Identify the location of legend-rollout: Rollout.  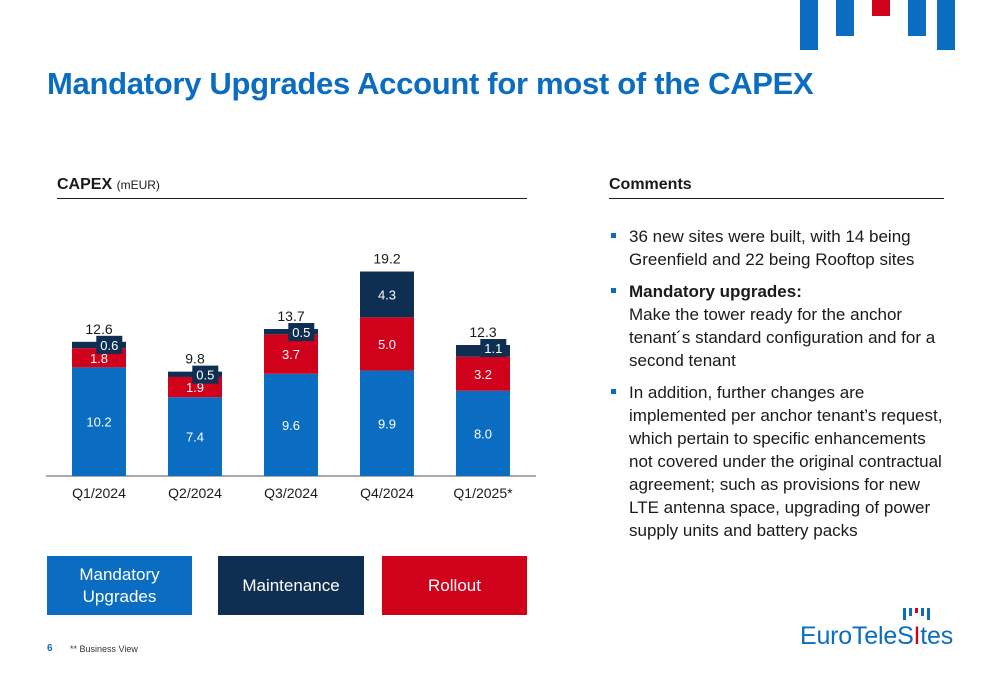
(454, 585).